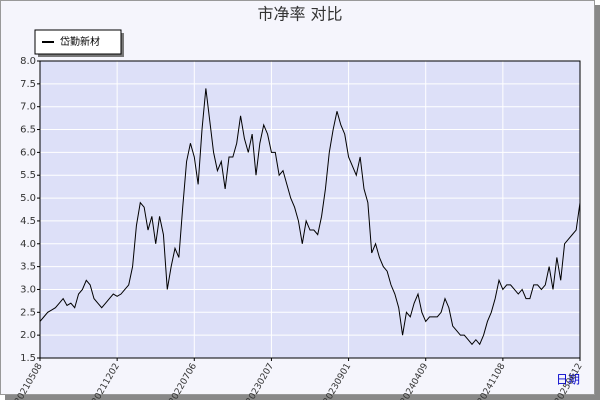 Image resolution: width=600 pixels, height=404 pixels. What do you see at coordinates (28, 107) in the screenshot?
I see `y-tick-label: 7.0` at bounding box center [28, 107].